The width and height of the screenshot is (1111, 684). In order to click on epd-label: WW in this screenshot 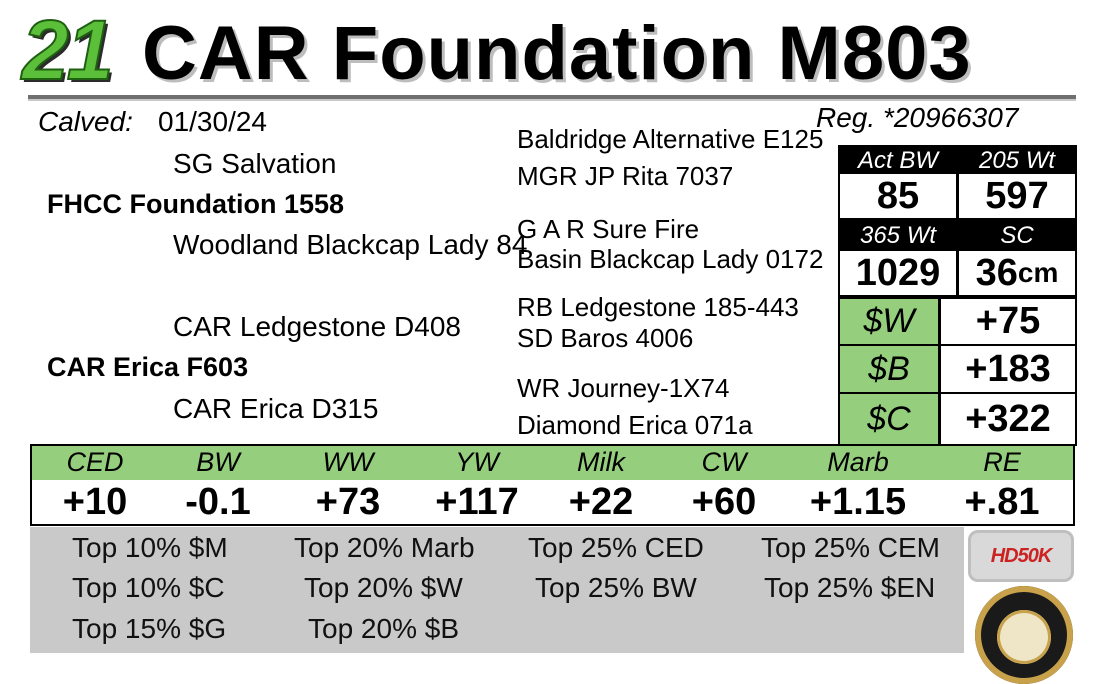, I will do `click(348, 462)`.